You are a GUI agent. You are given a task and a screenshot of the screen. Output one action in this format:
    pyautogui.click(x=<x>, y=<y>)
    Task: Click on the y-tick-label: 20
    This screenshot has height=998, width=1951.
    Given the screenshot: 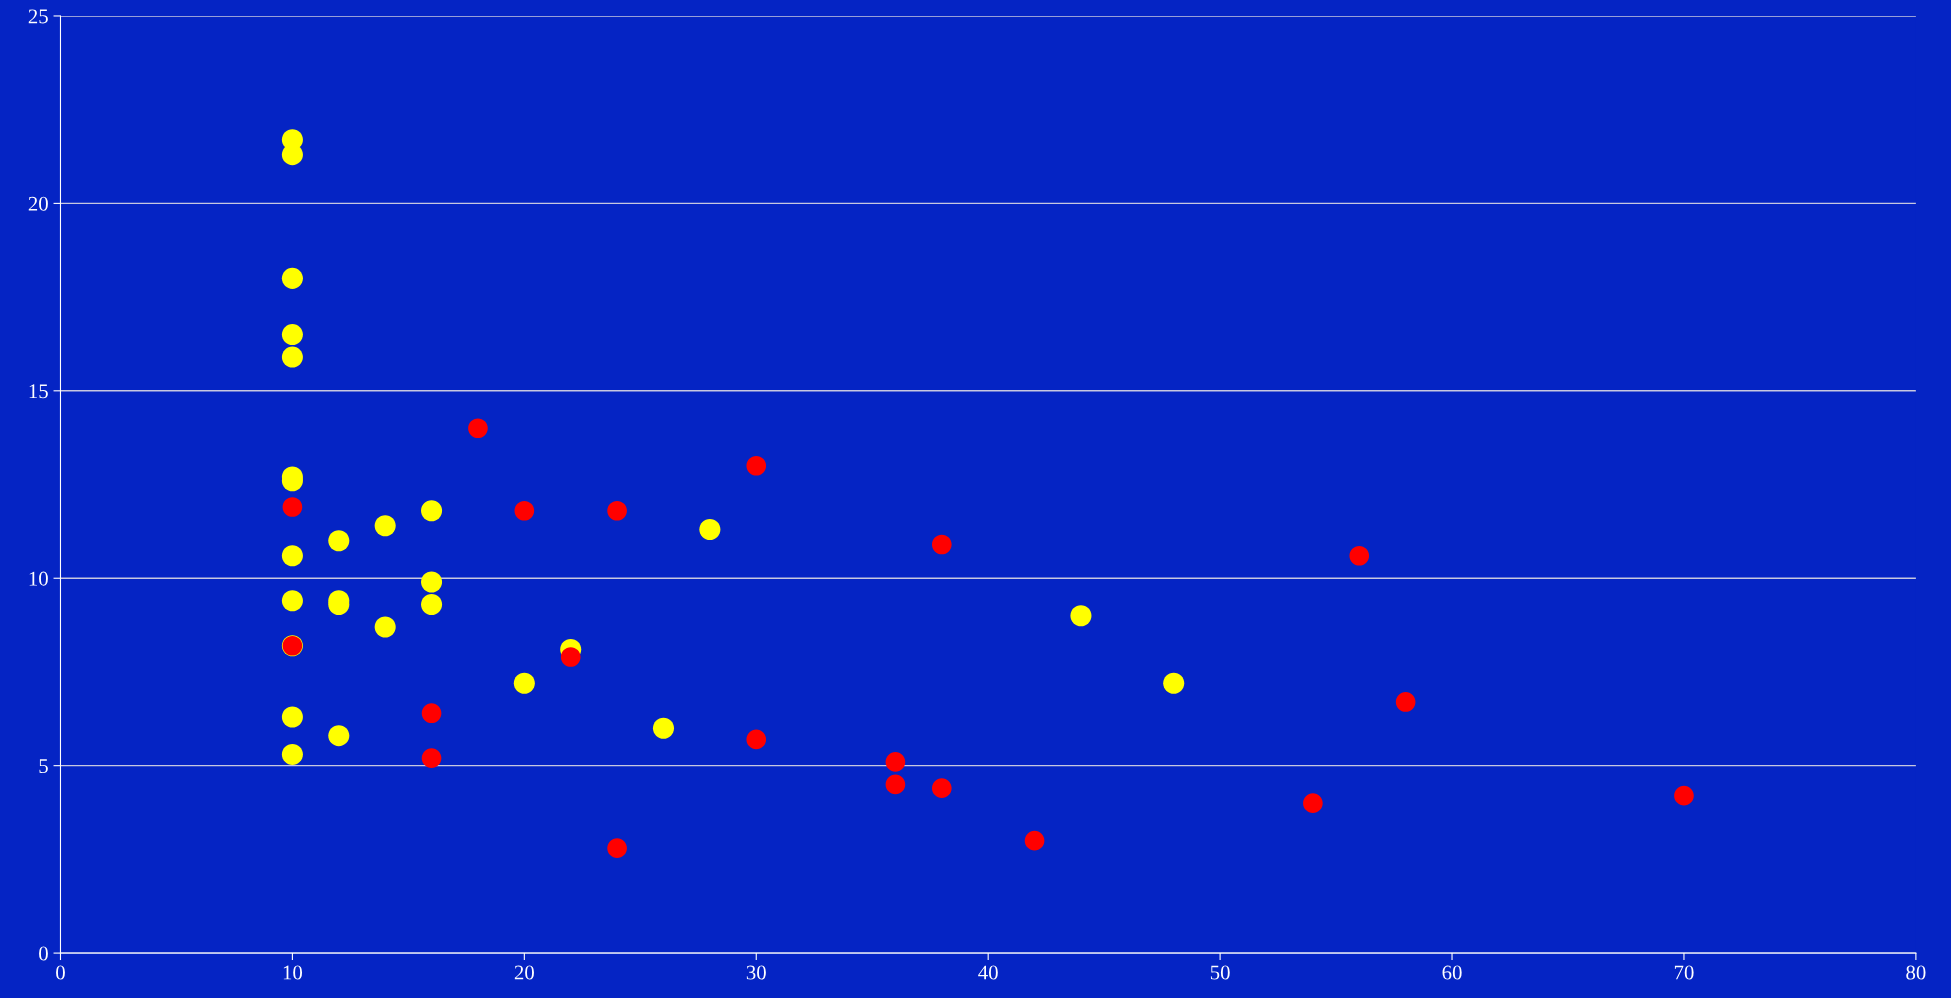 What is the action you would take?
    pyautogui.click(x=38, y=203)
    